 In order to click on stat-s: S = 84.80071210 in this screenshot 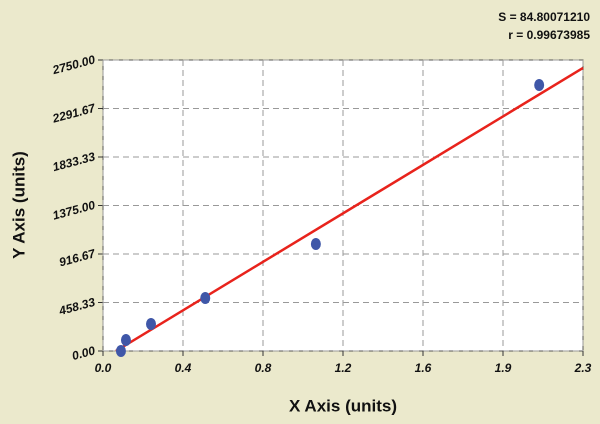, I will do `click(544, 17)`.